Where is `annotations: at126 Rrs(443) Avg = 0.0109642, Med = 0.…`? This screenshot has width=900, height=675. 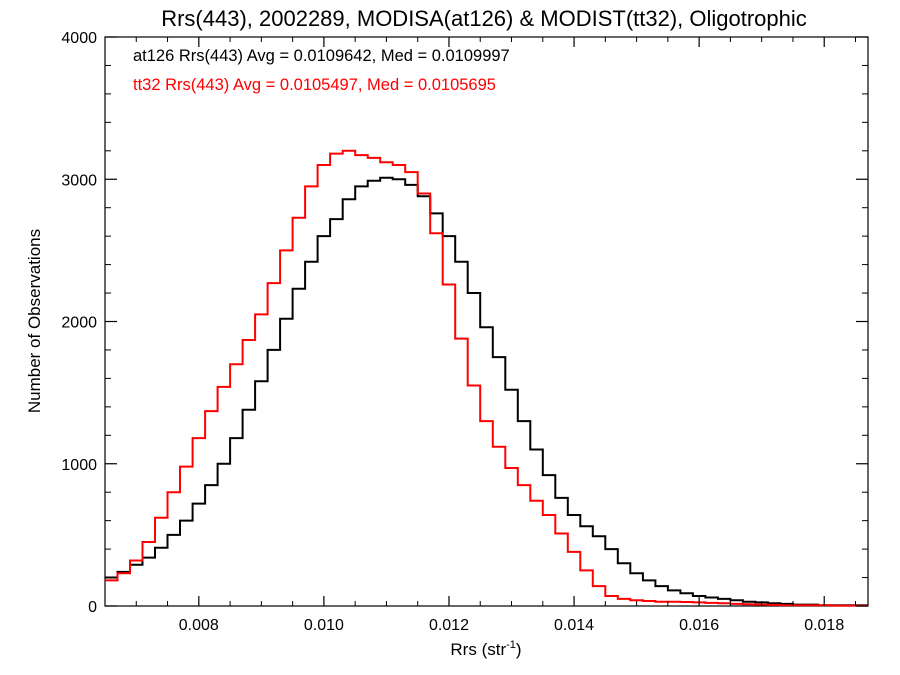
annotations: at126 Rrs(443) Avg = 0.0109642, Med = 0.… is located at coordinates (321, 70).